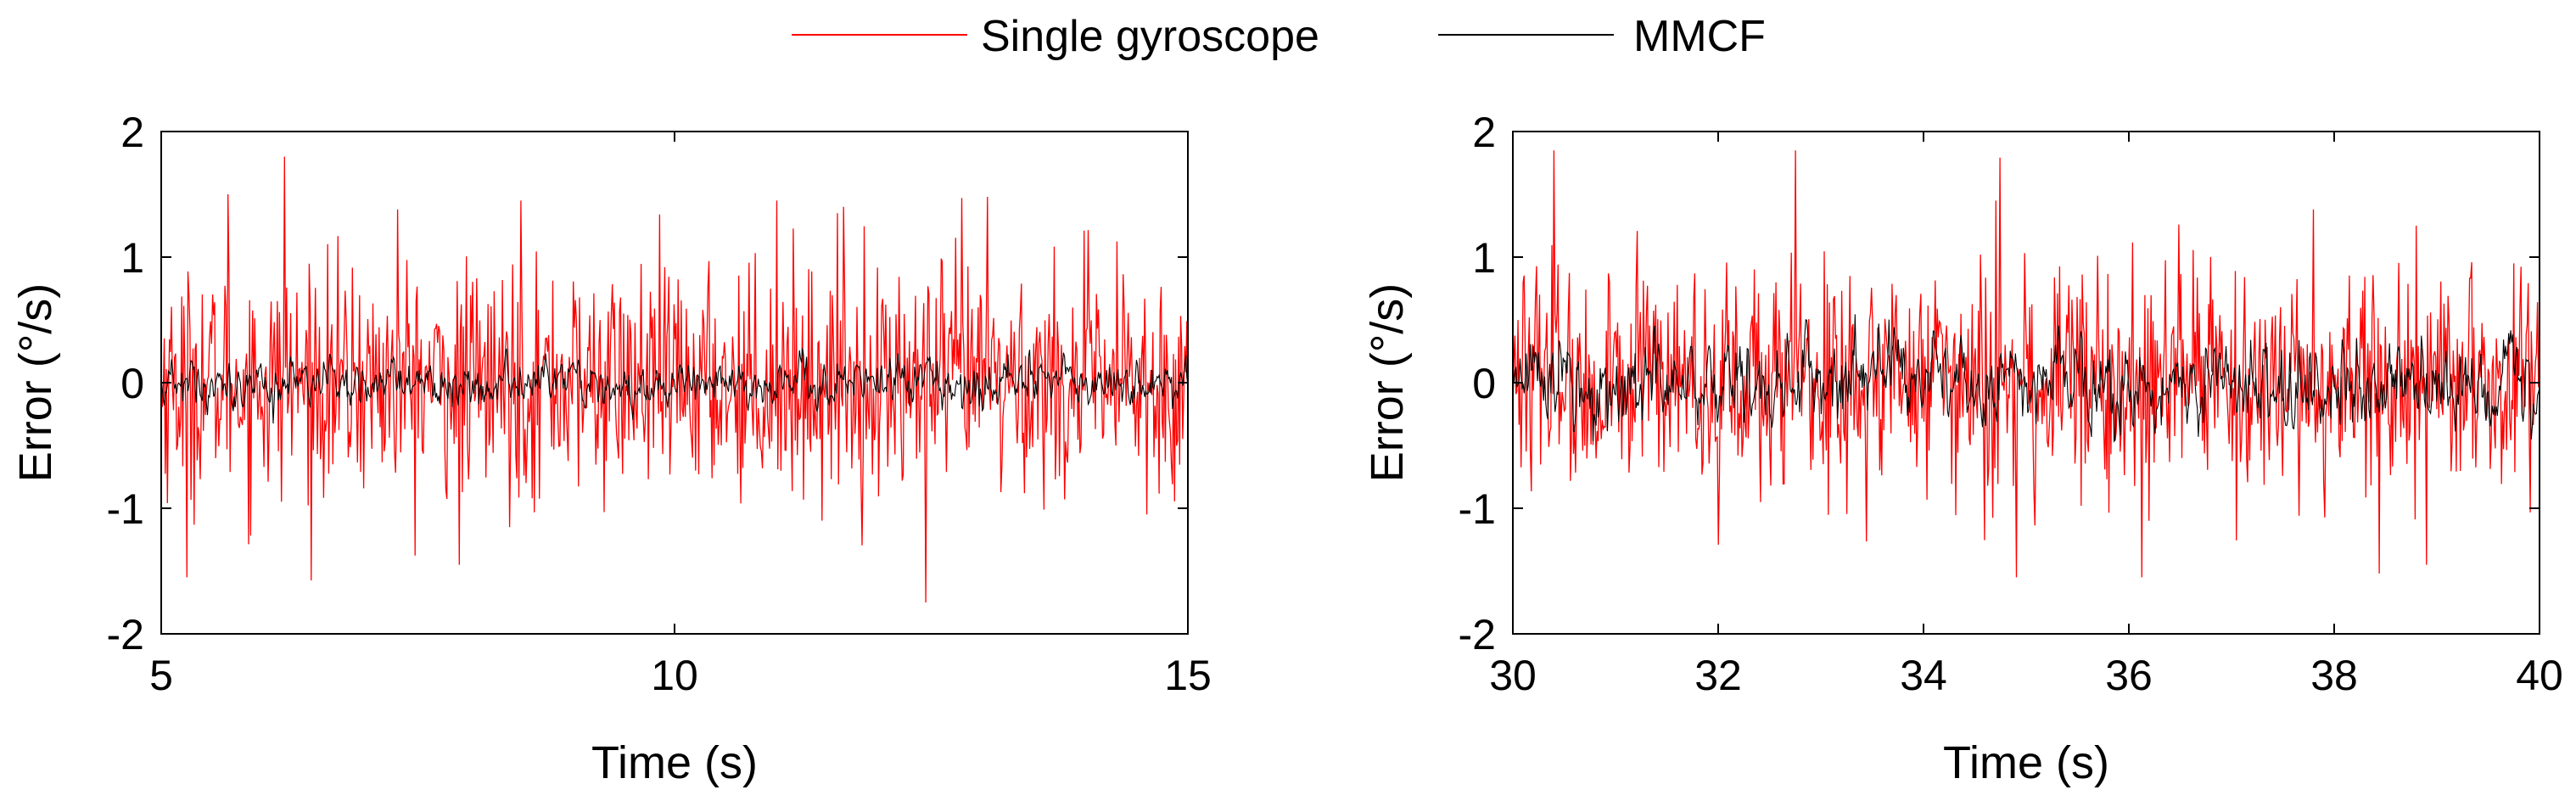  I want to click on x-tick-label: 30, so click(1513, 675).